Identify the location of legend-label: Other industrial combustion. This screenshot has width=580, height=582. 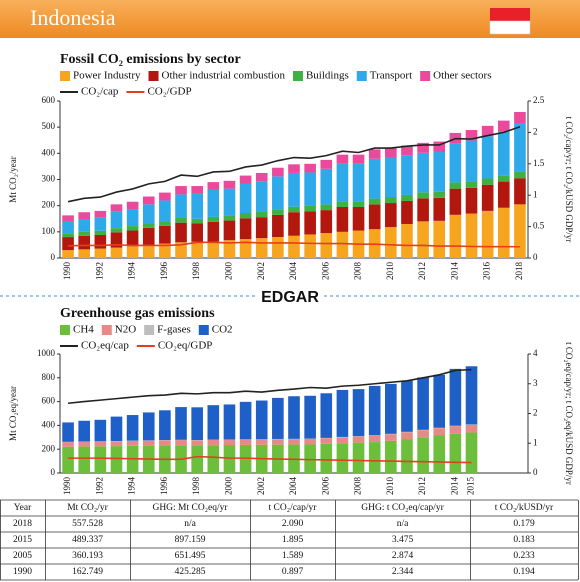
(224, 76).